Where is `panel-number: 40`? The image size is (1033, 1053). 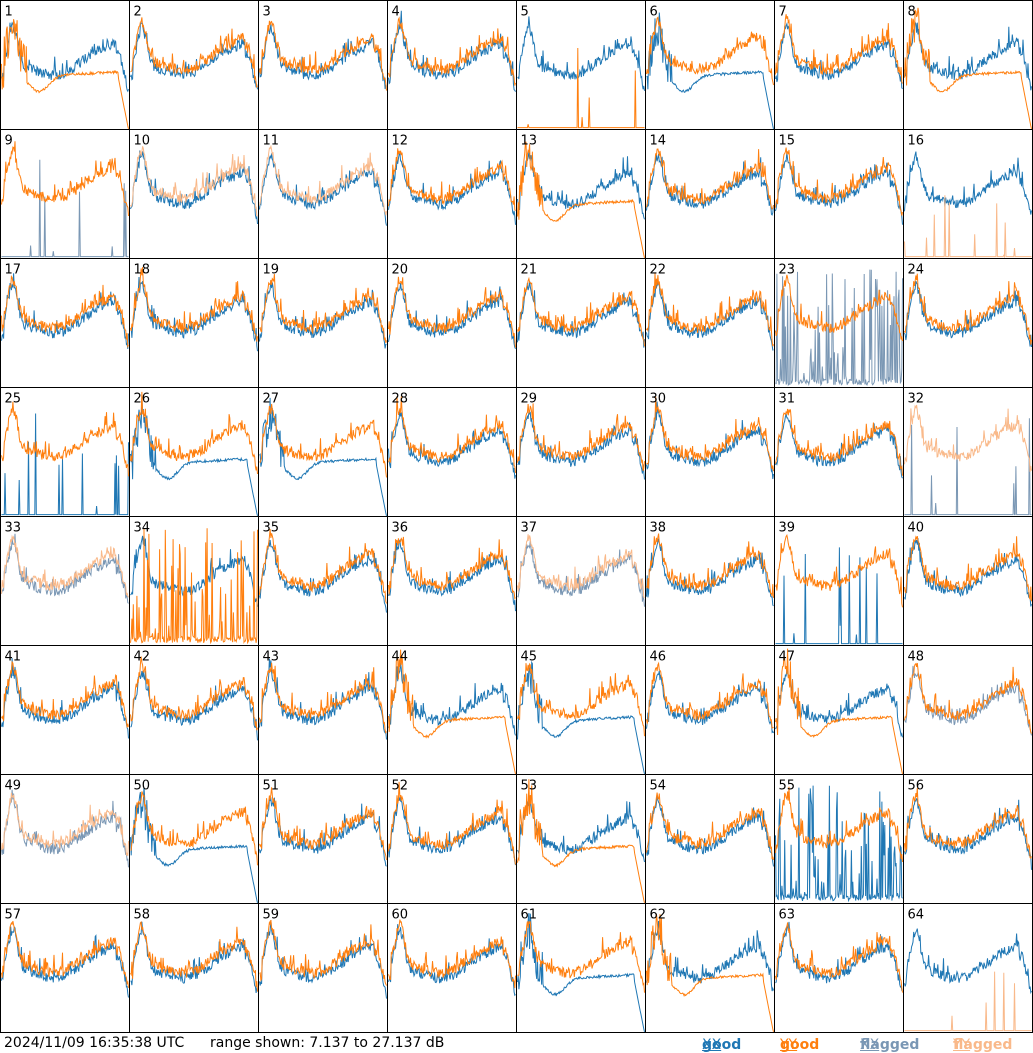 panel-number: 40 is located at coordinates (916, 528).